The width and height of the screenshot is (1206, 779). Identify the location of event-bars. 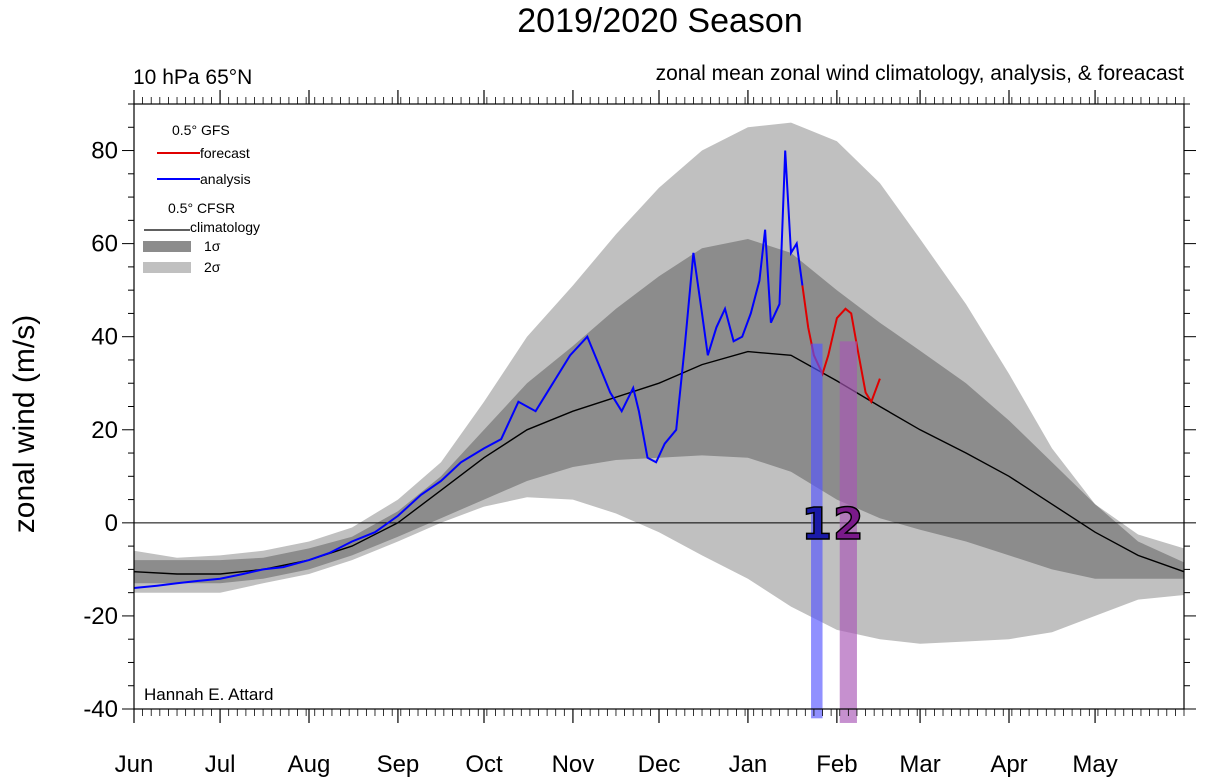
(834, 532).